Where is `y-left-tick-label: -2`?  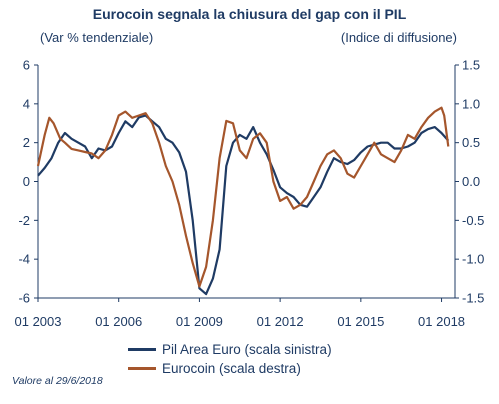 y-left-tick-label: -2 is located at coordinates (24, 220).